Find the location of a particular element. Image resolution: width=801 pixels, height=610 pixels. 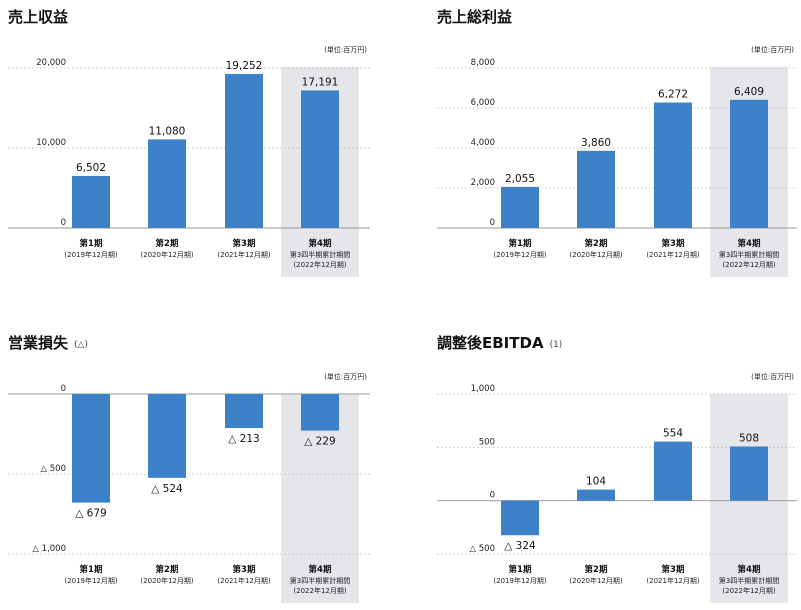

chart-subtitle: (1) is located at coordinates (556, 345).